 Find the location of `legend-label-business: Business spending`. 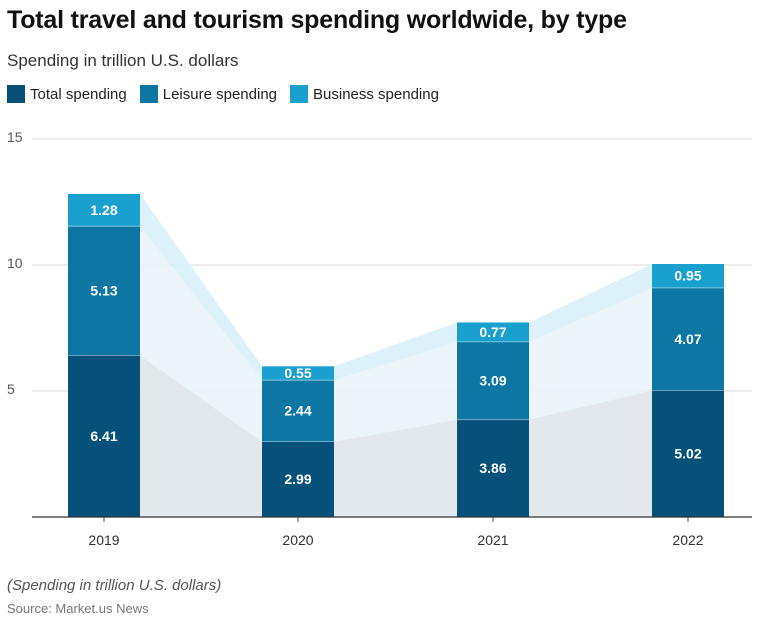

legend-label-business: Business spending is located at coordinates (376, 94).